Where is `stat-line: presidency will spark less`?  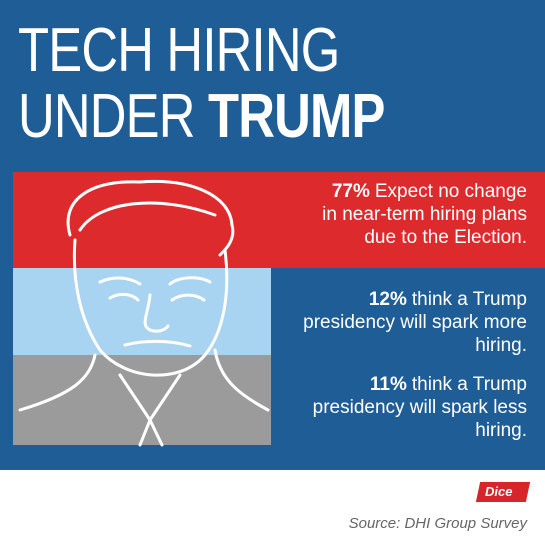
stat-line: presidency will spark less is located at coordinates (420, 407).